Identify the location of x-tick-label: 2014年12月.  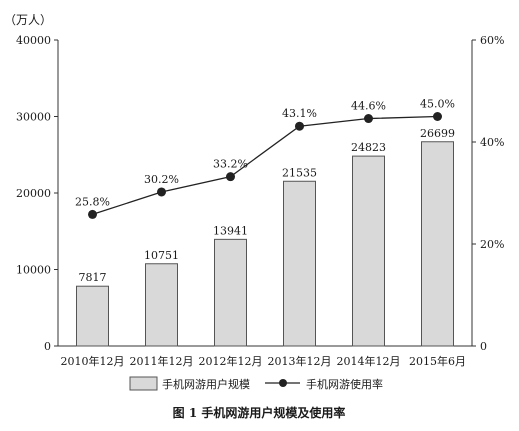
(369, 361).